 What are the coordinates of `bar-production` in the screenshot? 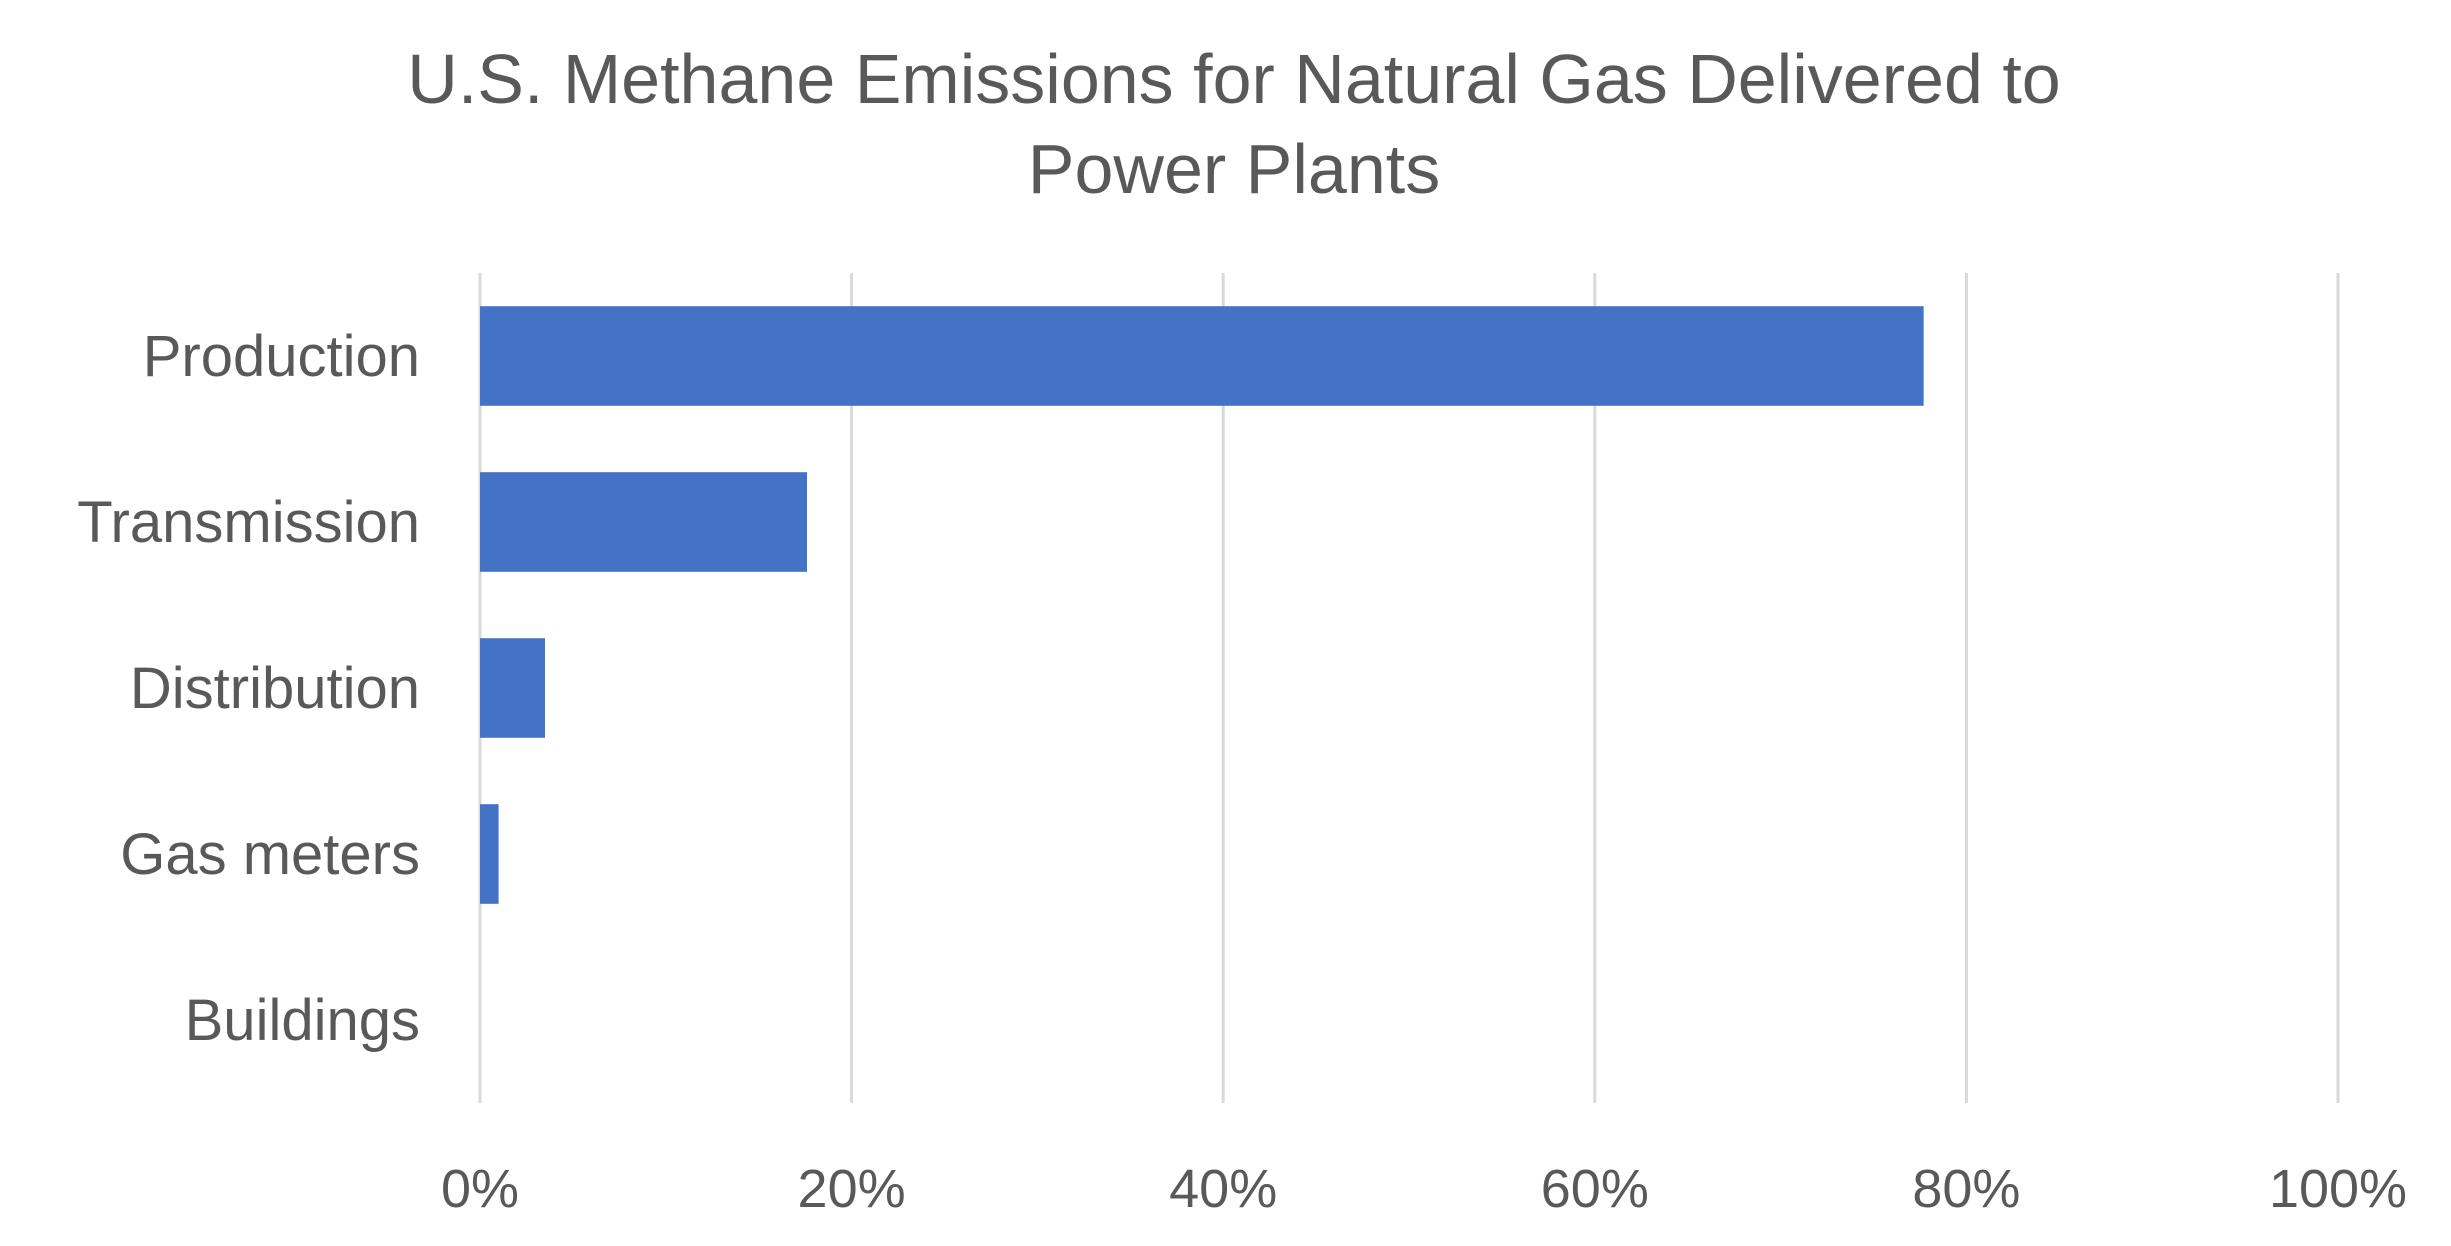 It's located at (1202, 356).